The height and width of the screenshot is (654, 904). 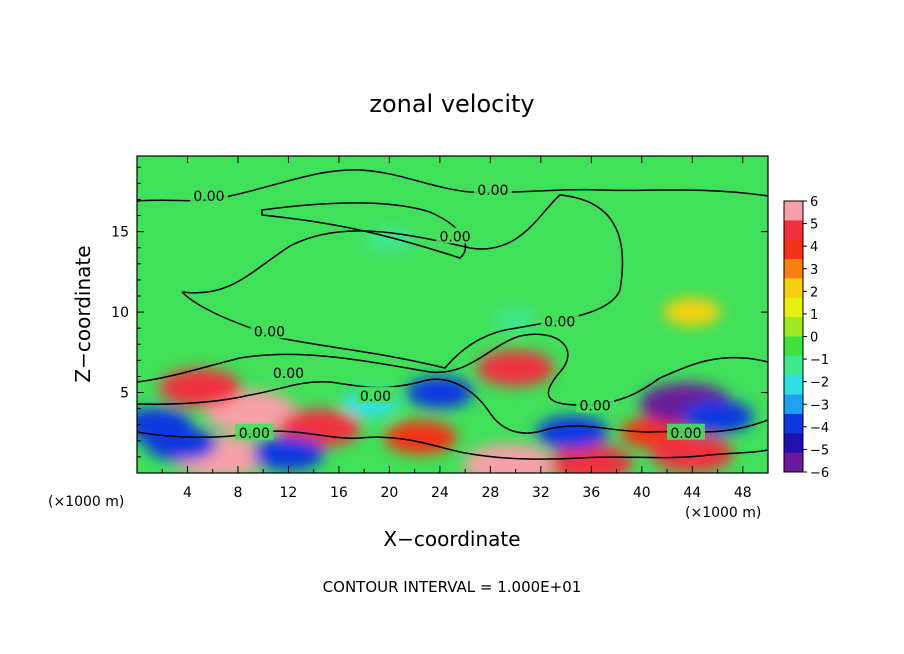 What do you see at coordinates (86, 502) in the screenshot?
I see `x-unit-label-left: (×1000 m)` at bounding box center [86, 502].